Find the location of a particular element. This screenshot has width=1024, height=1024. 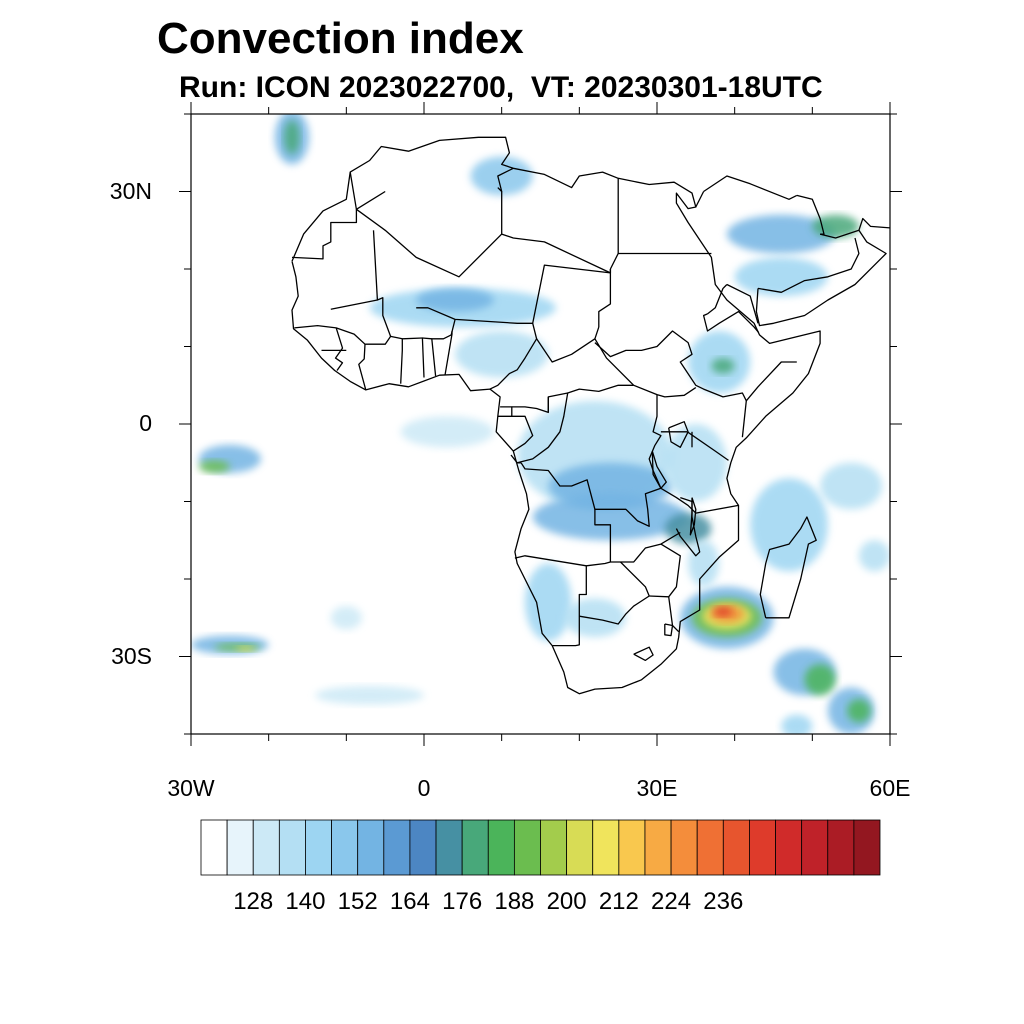

lon-tick-label: 60E is located at coordinates (890, 788).